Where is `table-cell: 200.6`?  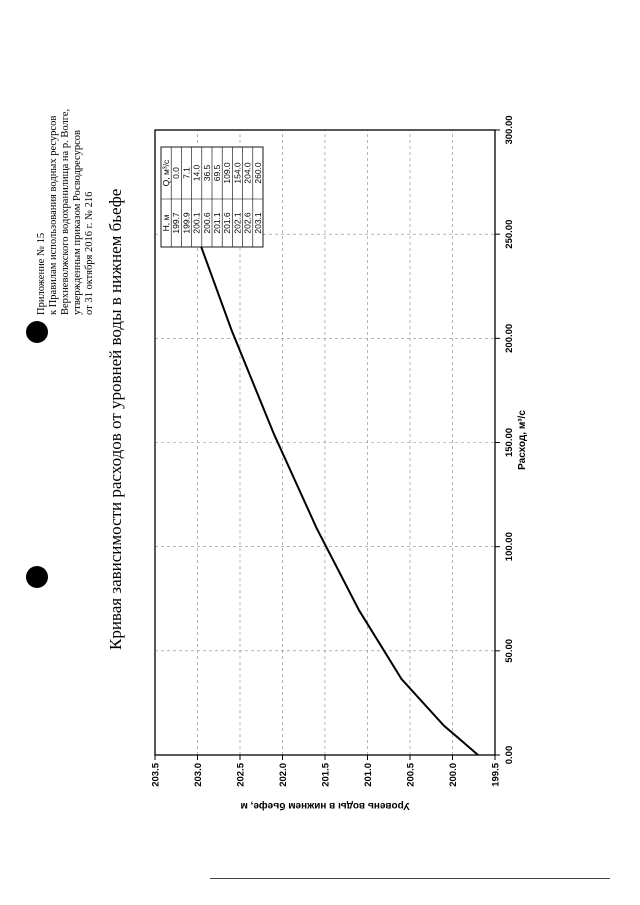
table-cell: 200.6 is located at coordinates (207, 223).